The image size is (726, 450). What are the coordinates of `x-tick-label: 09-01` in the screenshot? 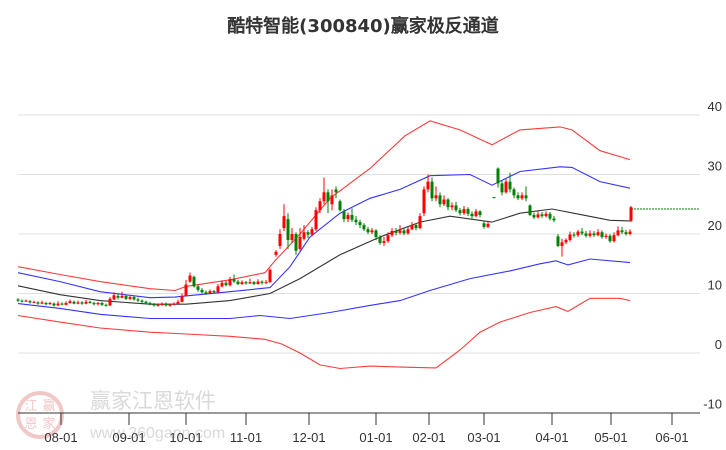 It's located at (128, 437).